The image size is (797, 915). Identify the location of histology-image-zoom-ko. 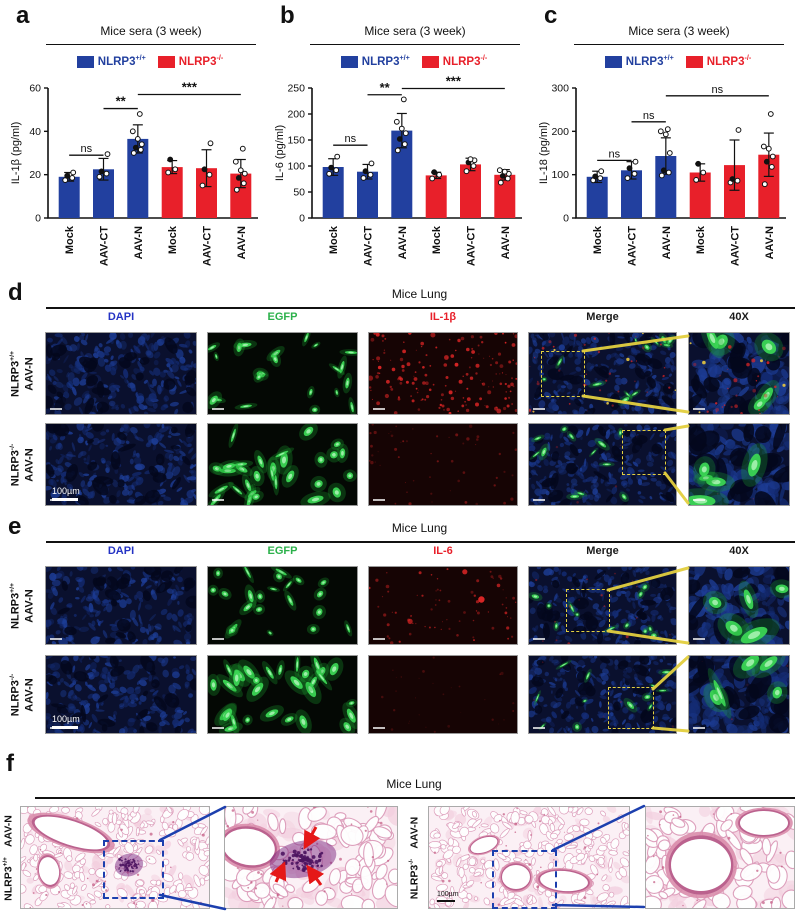
(720, 857).